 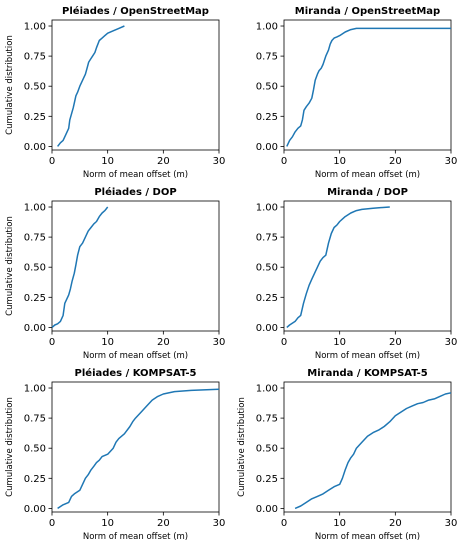 What do you see at coordinates (367, 192) in the screenshot?
I see `panel-title: Miranda / DOP` at bounding box center [367, 192].